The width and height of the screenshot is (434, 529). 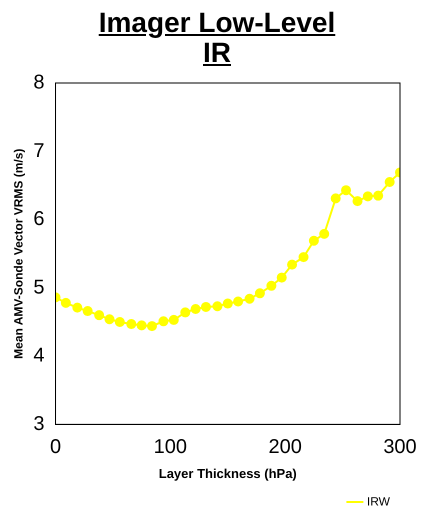 What do you see at coordinates (39, 219) in the screenshot?
I see `y-tick-label: 6` at bounding box center [39, 219].